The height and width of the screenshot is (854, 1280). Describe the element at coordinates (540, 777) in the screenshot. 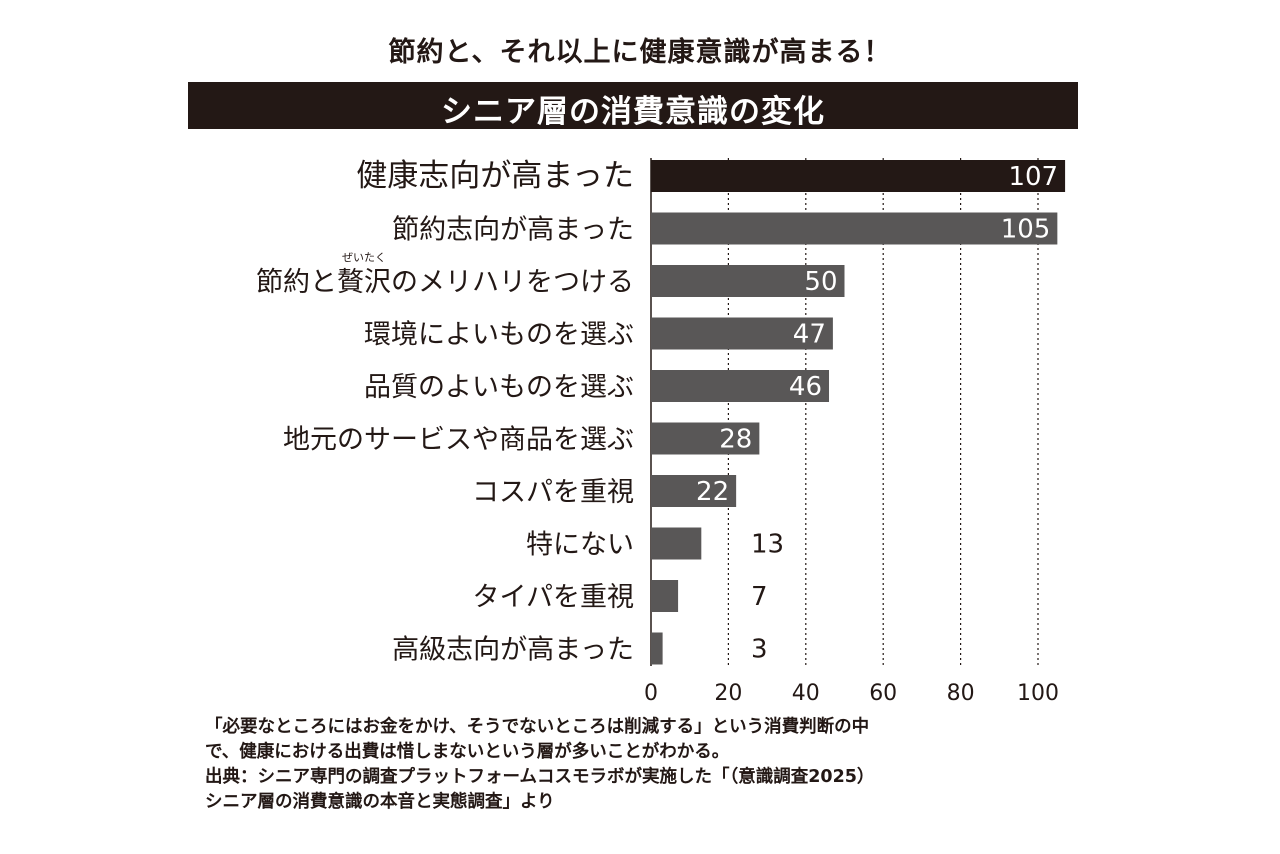

I see `note-line: 出典：シニア専門の調査プラットフォームコスモラボが実施した「（意識調査2025）` at that location.